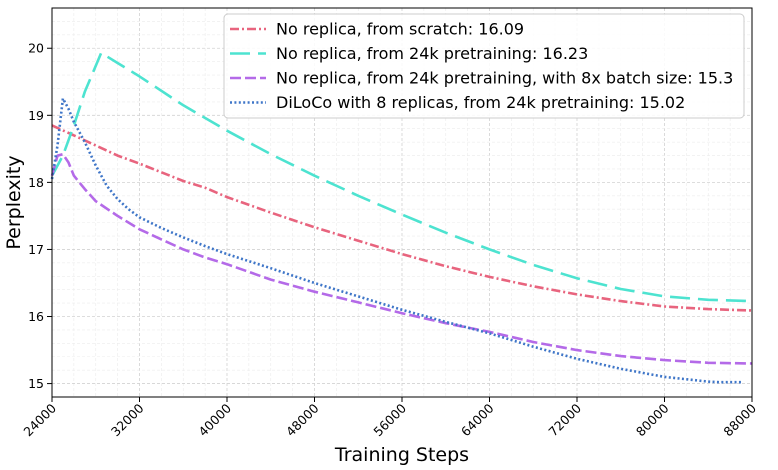 The width and height of the screenshot is (778, 470). What do you see at coordinates (36, 316) in the screenshot?
I see `y-tick-label: 16` at bounding box center [36, 316].